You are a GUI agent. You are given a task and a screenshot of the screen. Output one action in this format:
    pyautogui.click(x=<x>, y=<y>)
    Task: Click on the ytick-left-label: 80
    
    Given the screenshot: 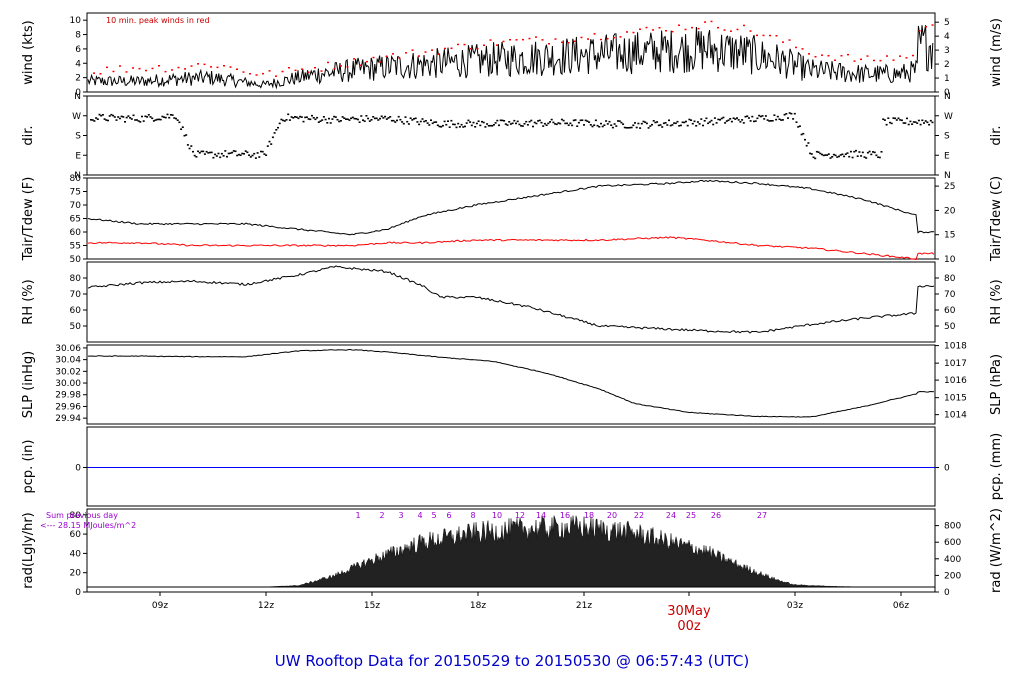 What is the action you would take?
    pyautogui.click(x=76, y=279)
    